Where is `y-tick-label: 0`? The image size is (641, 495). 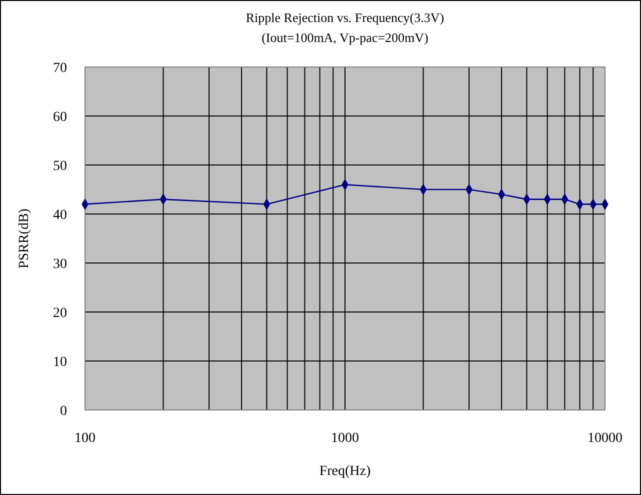
y-tick-label: 0 is located at coordinates (63, 411).